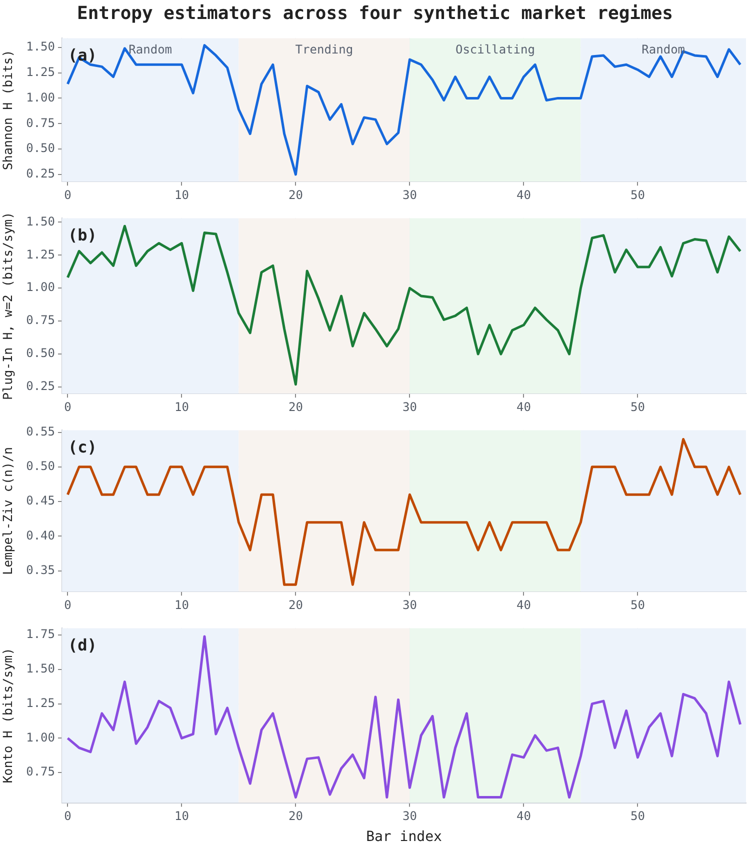 This screenshot has width=750, height=850. Describe the element at coordinates (40, 501) in the screenshot. I see `y-tick-label: 0.45` at that location.